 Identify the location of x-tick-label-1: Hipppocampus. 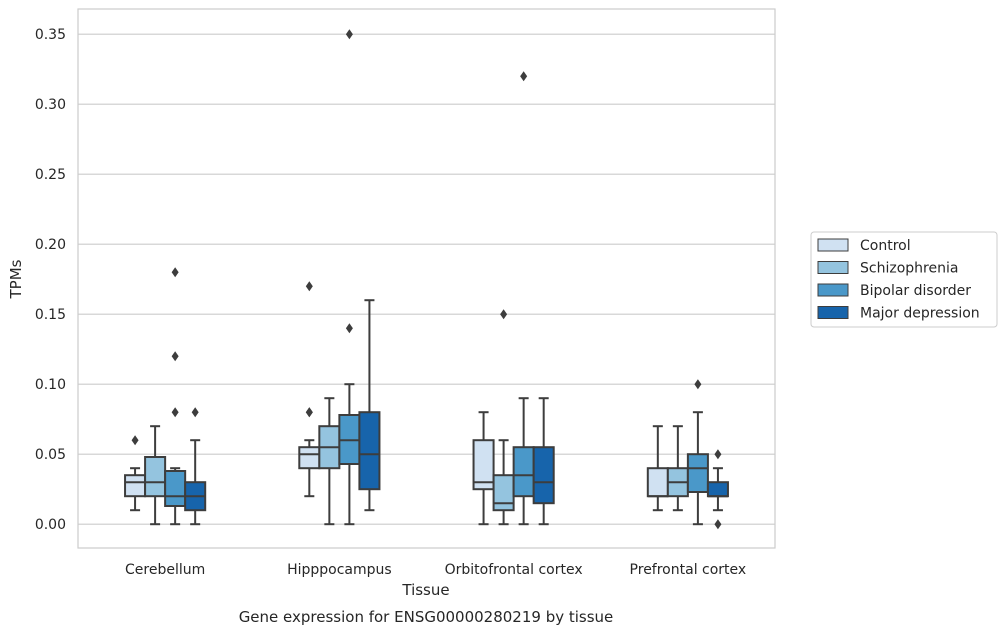
(339, 570).